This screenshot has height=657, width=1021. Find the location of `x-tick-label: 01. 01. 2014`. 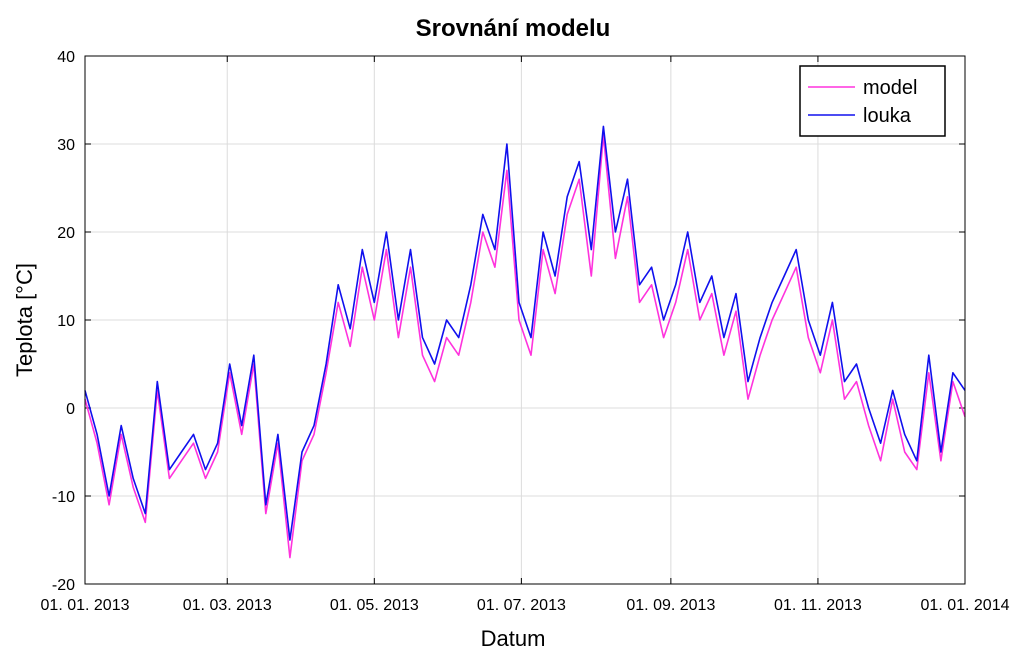

x-tick-label: 01. 01. 2014 is located at coordinates (965, 605).